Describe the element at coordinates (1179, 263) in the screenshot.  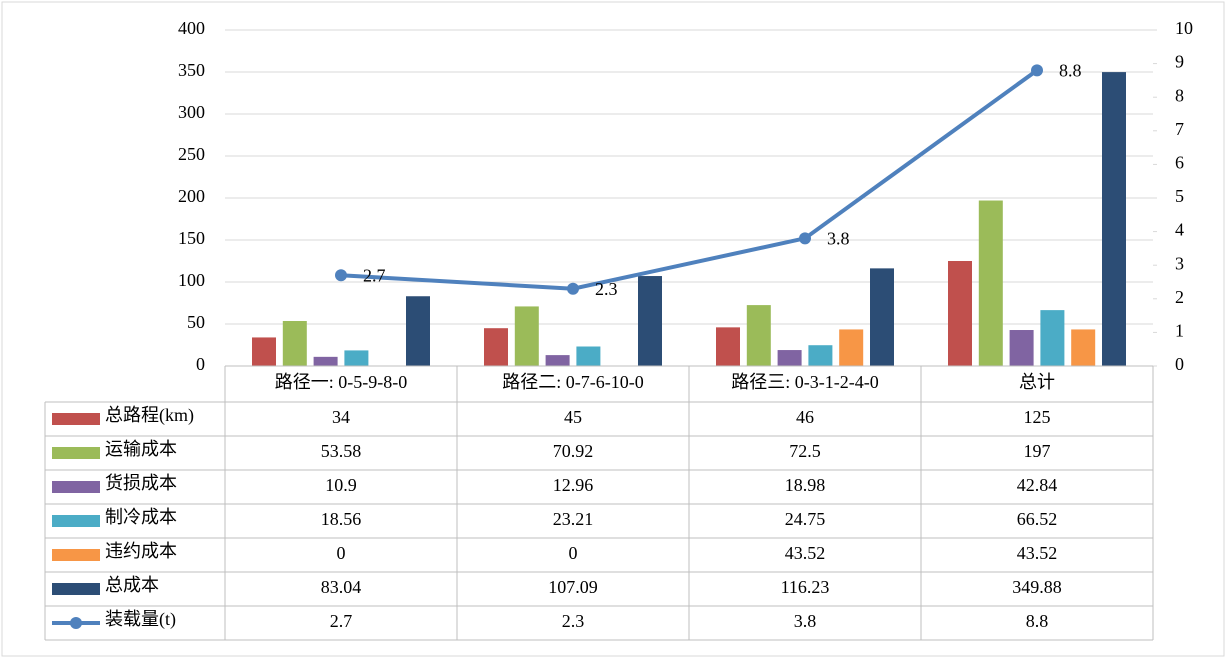
I see `y2-tick-label: 3` at that location.